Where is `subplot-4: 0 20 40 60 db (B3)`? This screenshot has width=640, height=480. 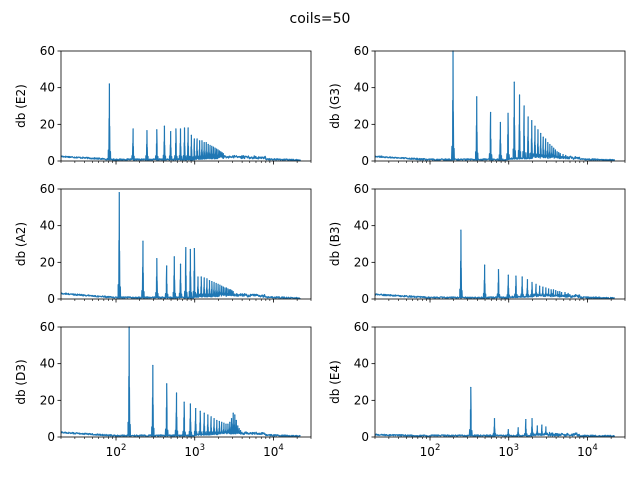
subplot-4: 0 20 40 60 db (B3) is located at coordinates (477, 244).